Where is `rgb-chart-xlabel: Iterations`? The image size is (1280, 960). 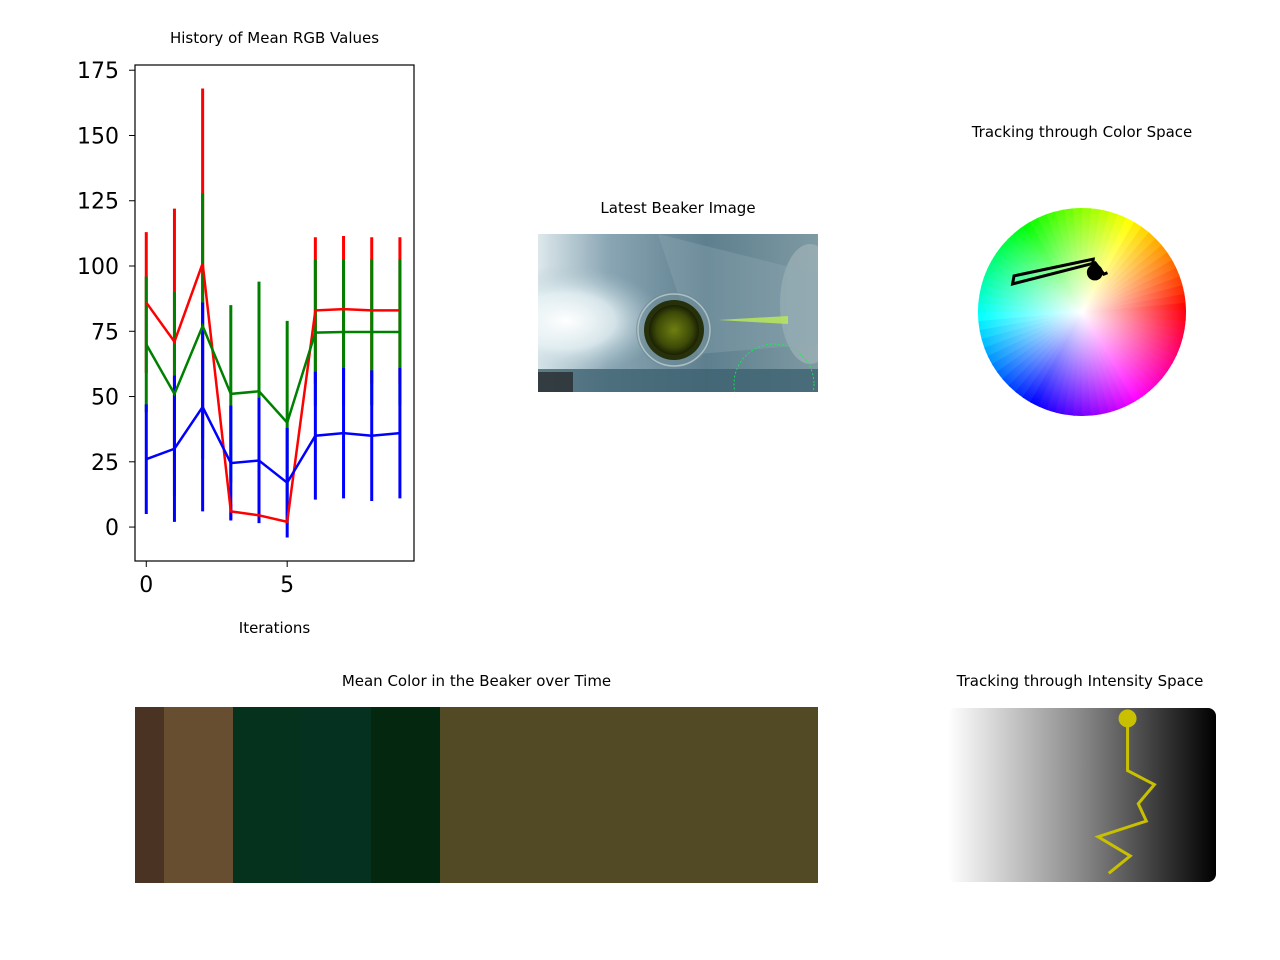 rgb-chart-xlabel: Iterations is located at coordinates (274, 628).